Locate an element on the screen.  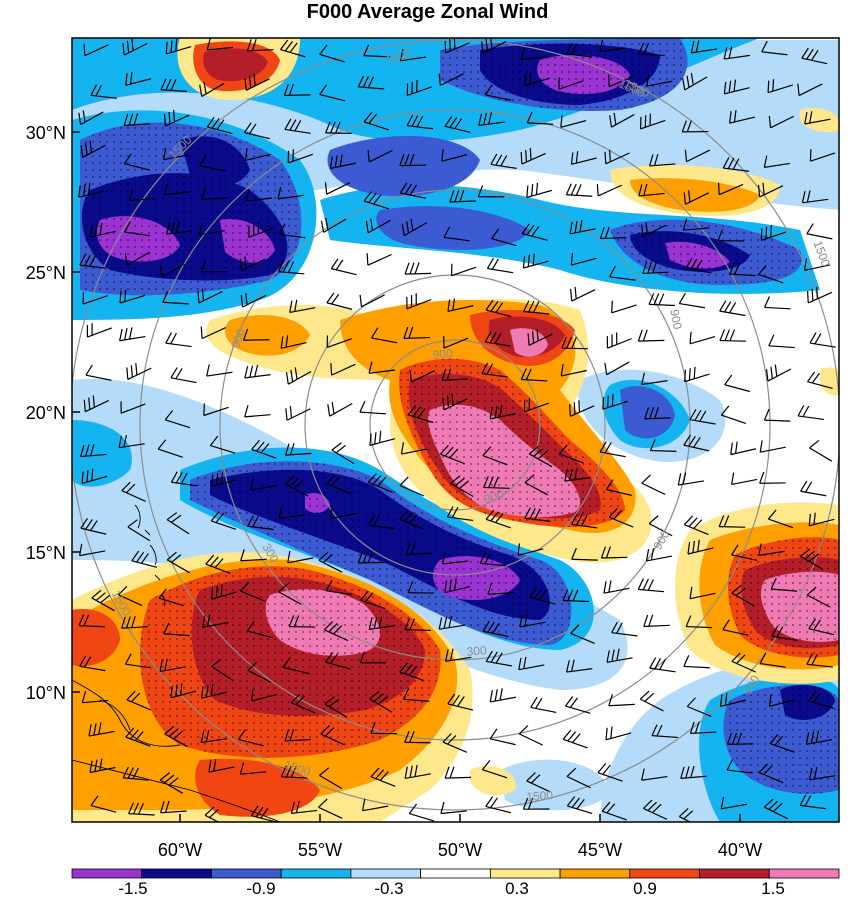
stipple-se is located at coordinates (781, 739).